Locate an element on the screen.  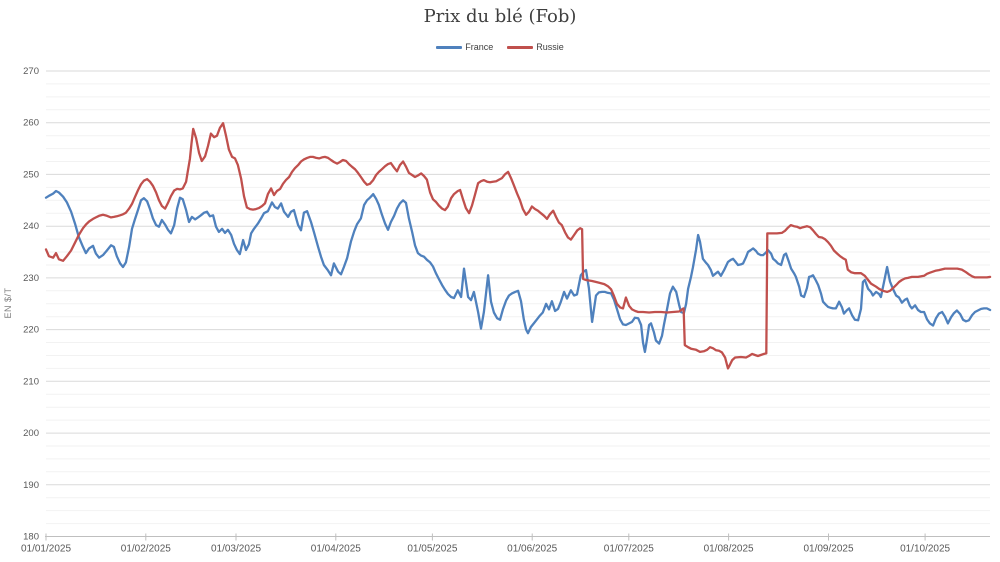
legend-item-russie: Russie is located at coordinates (535, 47).